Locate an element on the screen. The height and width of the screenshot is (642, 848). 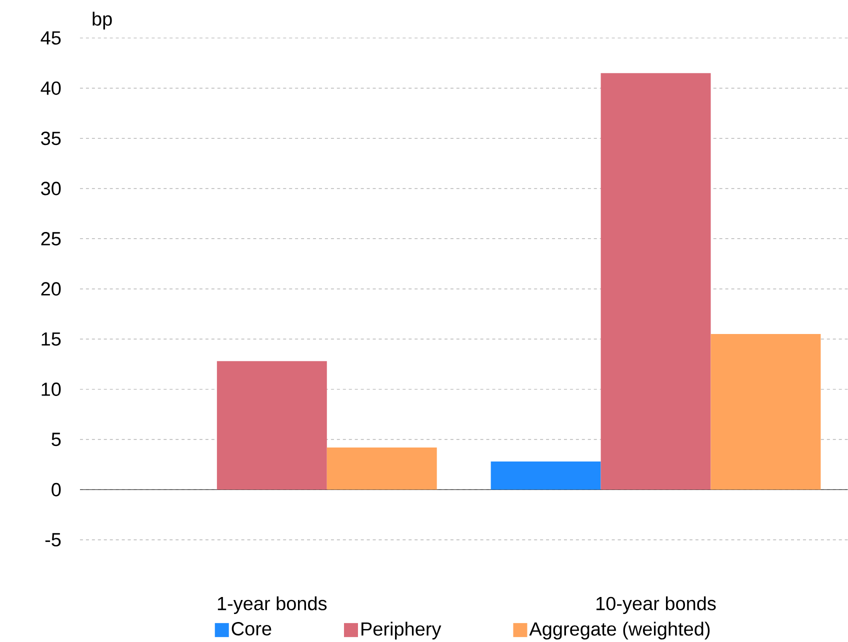
y-tick-label: 40 is located at coordinates (50, 88).